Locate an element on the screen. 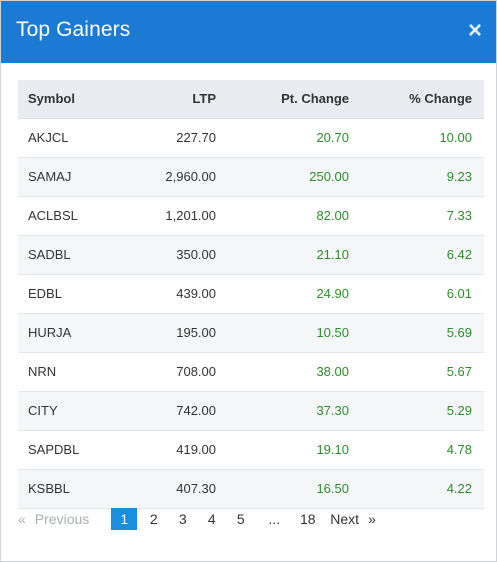 The height and width of the screenshot is (562, 497). next-button: Next is located at coordinates (345, 519).